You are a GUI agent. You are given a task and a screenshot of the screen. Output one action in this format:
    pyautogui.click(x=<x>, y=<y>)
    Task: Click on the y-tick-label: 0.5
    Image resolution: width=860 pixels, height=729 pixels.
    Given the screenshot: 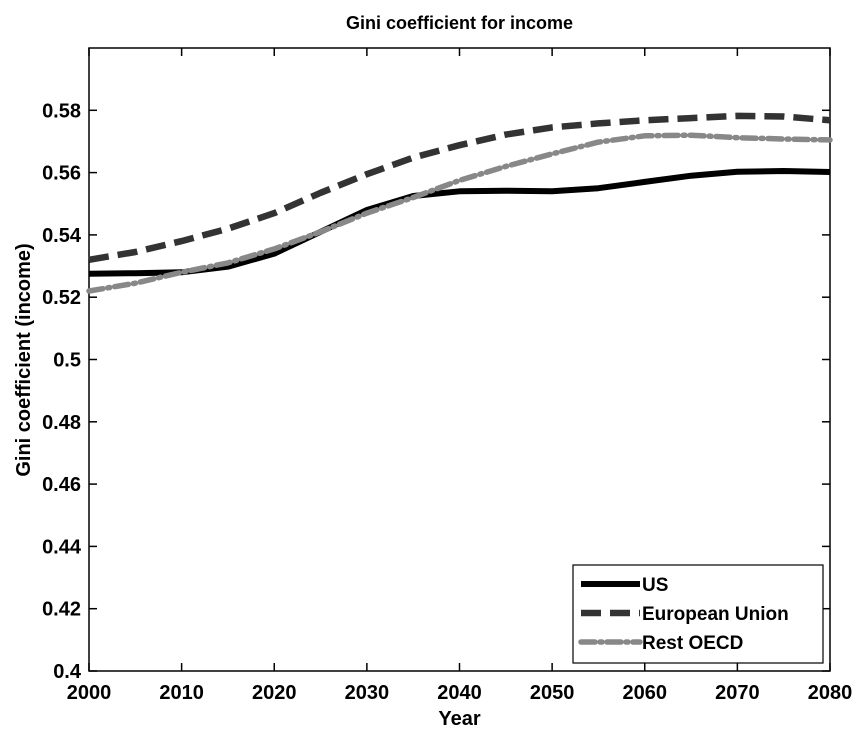 What is the action you would take?
    pyautogui.click(x=67, y=361)
    